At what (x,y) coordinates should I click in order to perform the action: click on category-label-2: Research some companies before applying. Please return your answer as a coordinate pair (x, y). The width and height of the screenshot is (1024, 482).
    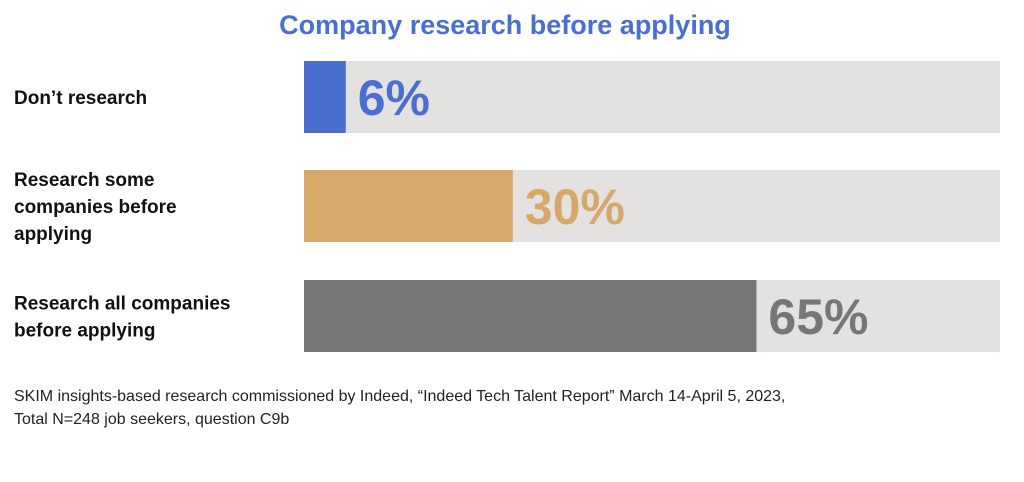
    Looking at the image, I should click on (95, 207).